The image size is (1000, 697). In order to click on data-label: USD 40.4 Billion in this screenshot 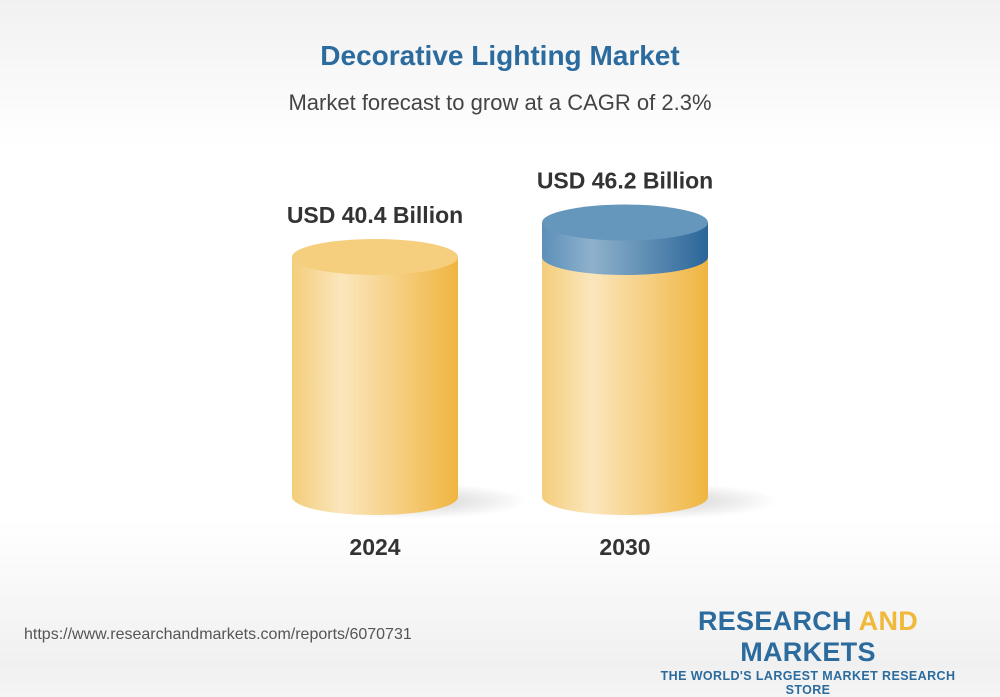, I will do `click(375, 215)`.